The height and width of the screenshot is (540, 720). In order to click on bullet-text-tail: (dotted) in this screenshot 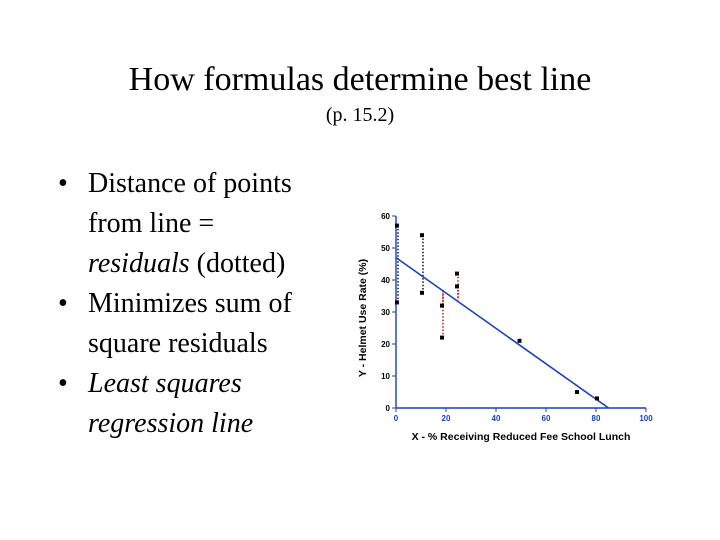, I will do `click(237, 263)`.